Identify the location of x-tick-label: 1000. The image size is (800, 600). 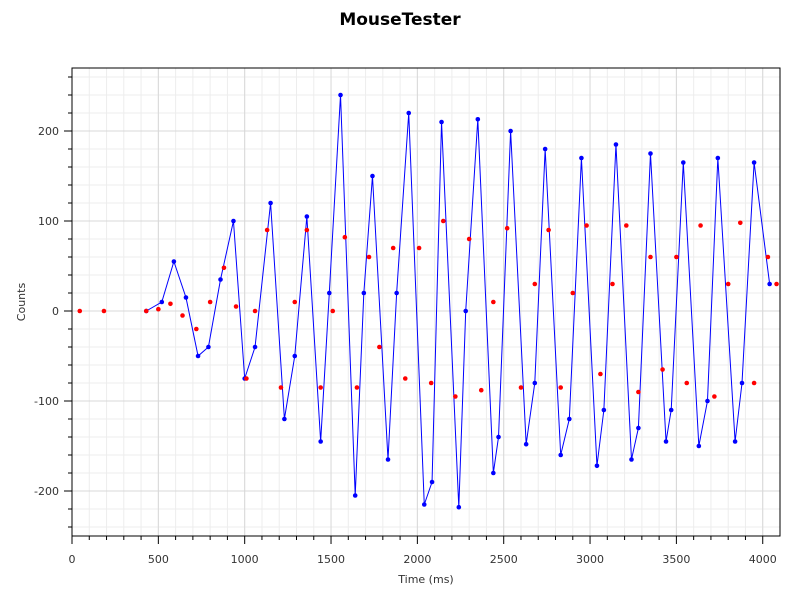
(245, 559).